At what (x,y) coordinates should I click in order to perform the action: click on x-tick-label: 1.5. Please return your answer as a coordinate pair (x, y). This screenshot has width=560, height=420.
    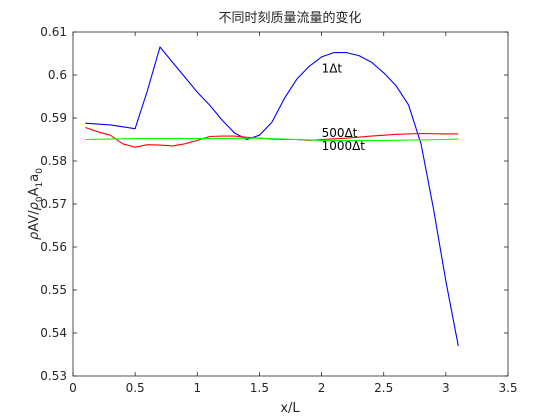
    Looking at the image, I should click on (259, 388).